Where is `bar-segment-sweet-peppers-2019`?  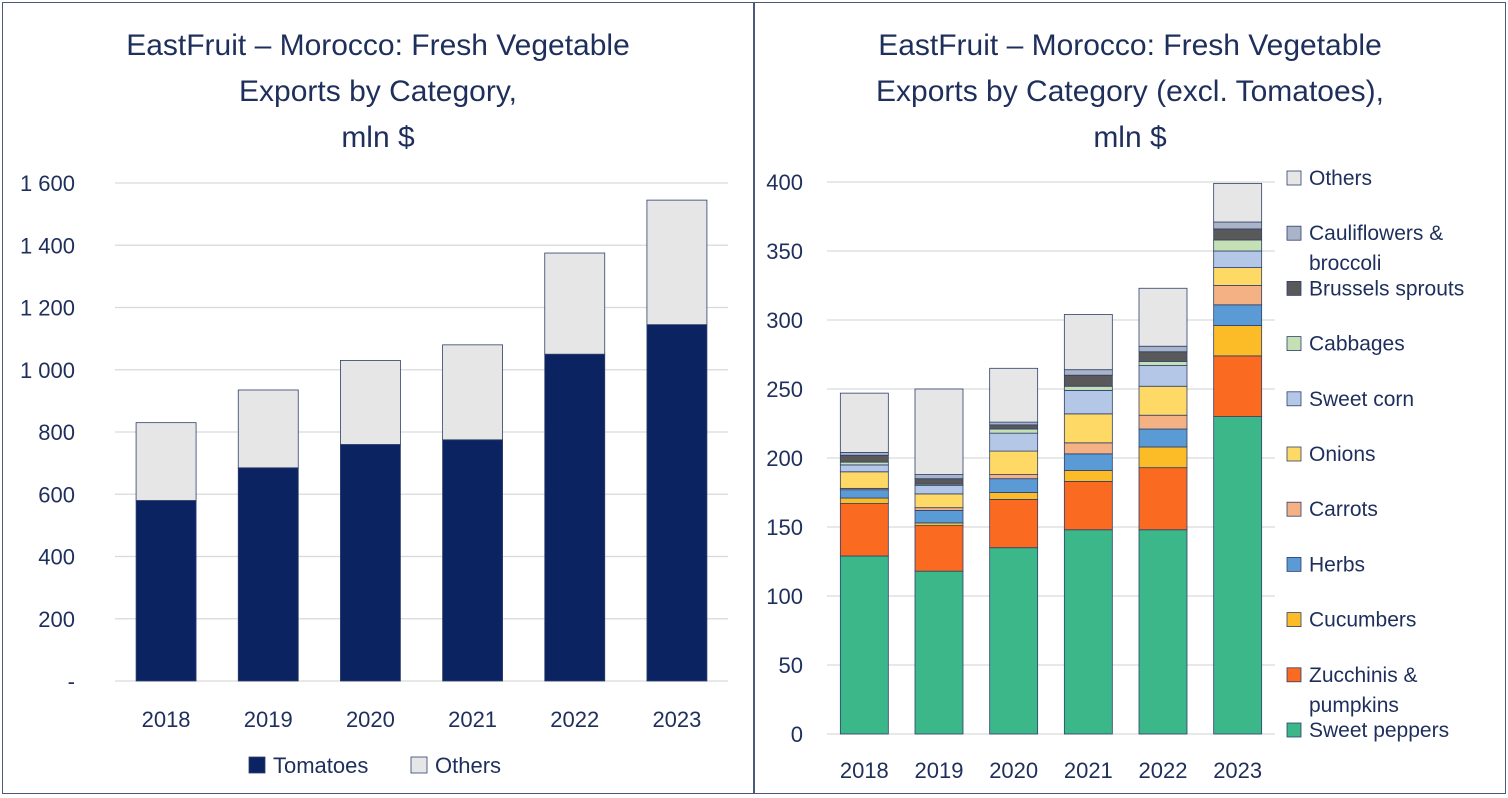
bar-segment-sweet-peppers-2019 is located at coordinates (939, 652).